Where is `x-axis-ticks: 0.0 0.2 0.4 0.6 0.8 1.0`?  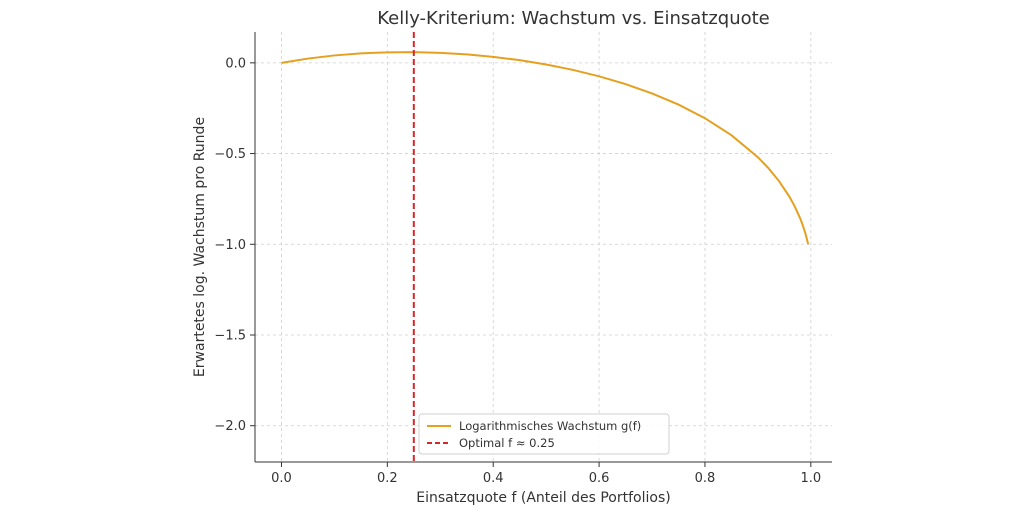
x-axis-ticks: 0.0 0.2 0.4 0.6 0.8 1.0 is located at coordinates (546, 474).